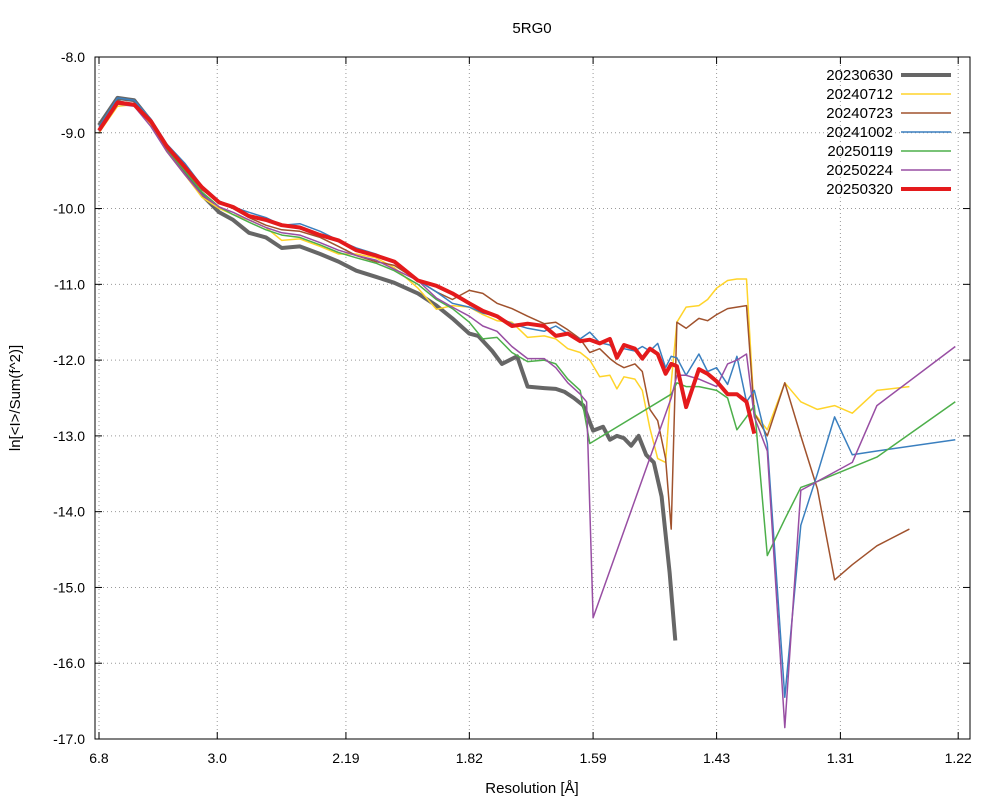 This screenshot has width=1000, height=800. What do you see at coordinates (859, 170) in the screenshot?
I see `legend-label: 20250224` at bounding box center [859, 170].